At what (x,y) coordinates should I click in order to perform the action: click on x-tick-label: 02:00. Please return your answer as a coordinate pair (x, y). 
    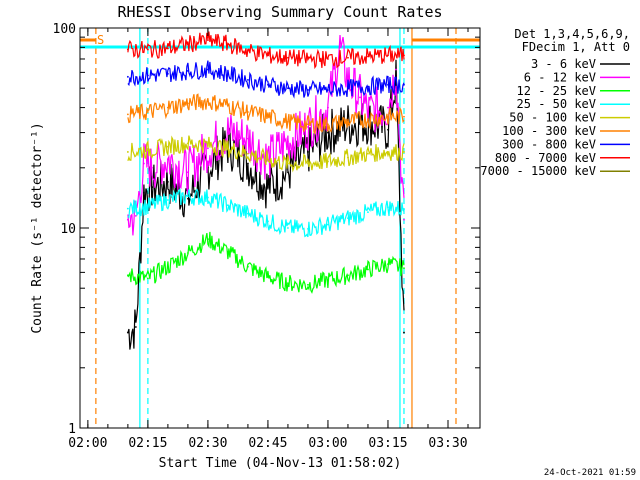
    Looking at the image, I should click on (87, 443).